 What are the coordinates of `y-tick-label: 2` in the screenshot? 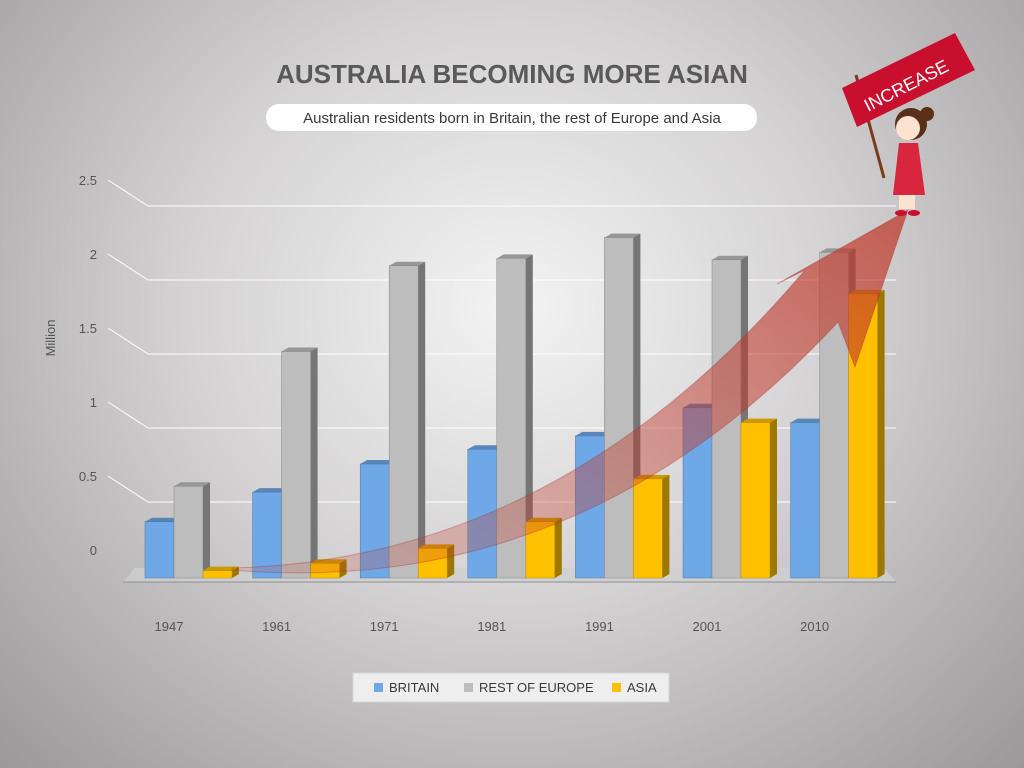 It's located at (93, 254).